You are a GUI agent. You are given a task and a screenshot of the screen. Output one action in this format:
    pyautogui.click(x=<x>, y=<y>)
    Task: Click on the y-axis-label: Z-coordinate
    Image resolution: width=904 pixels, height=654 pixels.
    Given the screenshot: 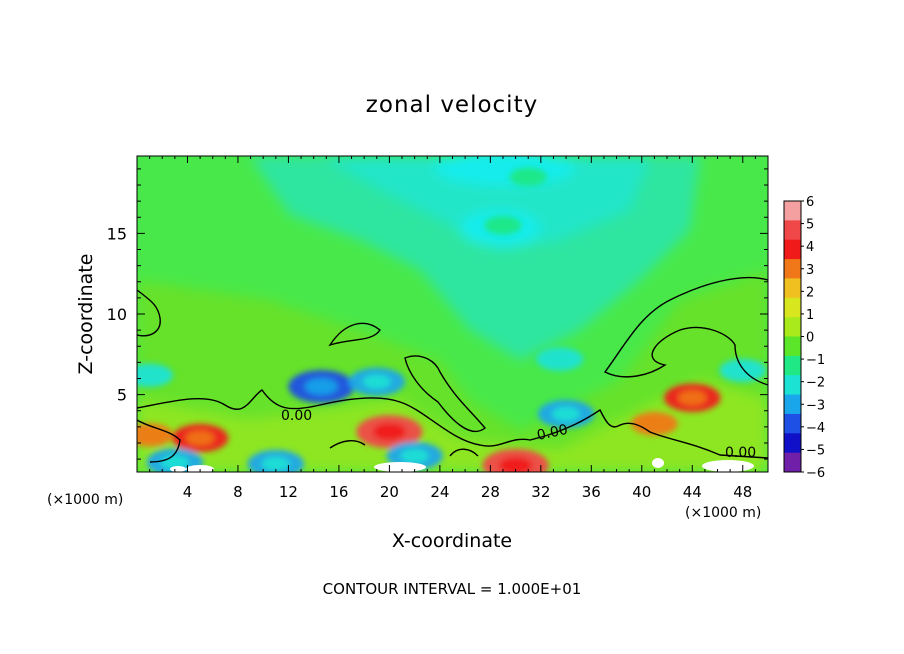 What is the action you would take?
    pyautogui.click(x=86, y=314)
    